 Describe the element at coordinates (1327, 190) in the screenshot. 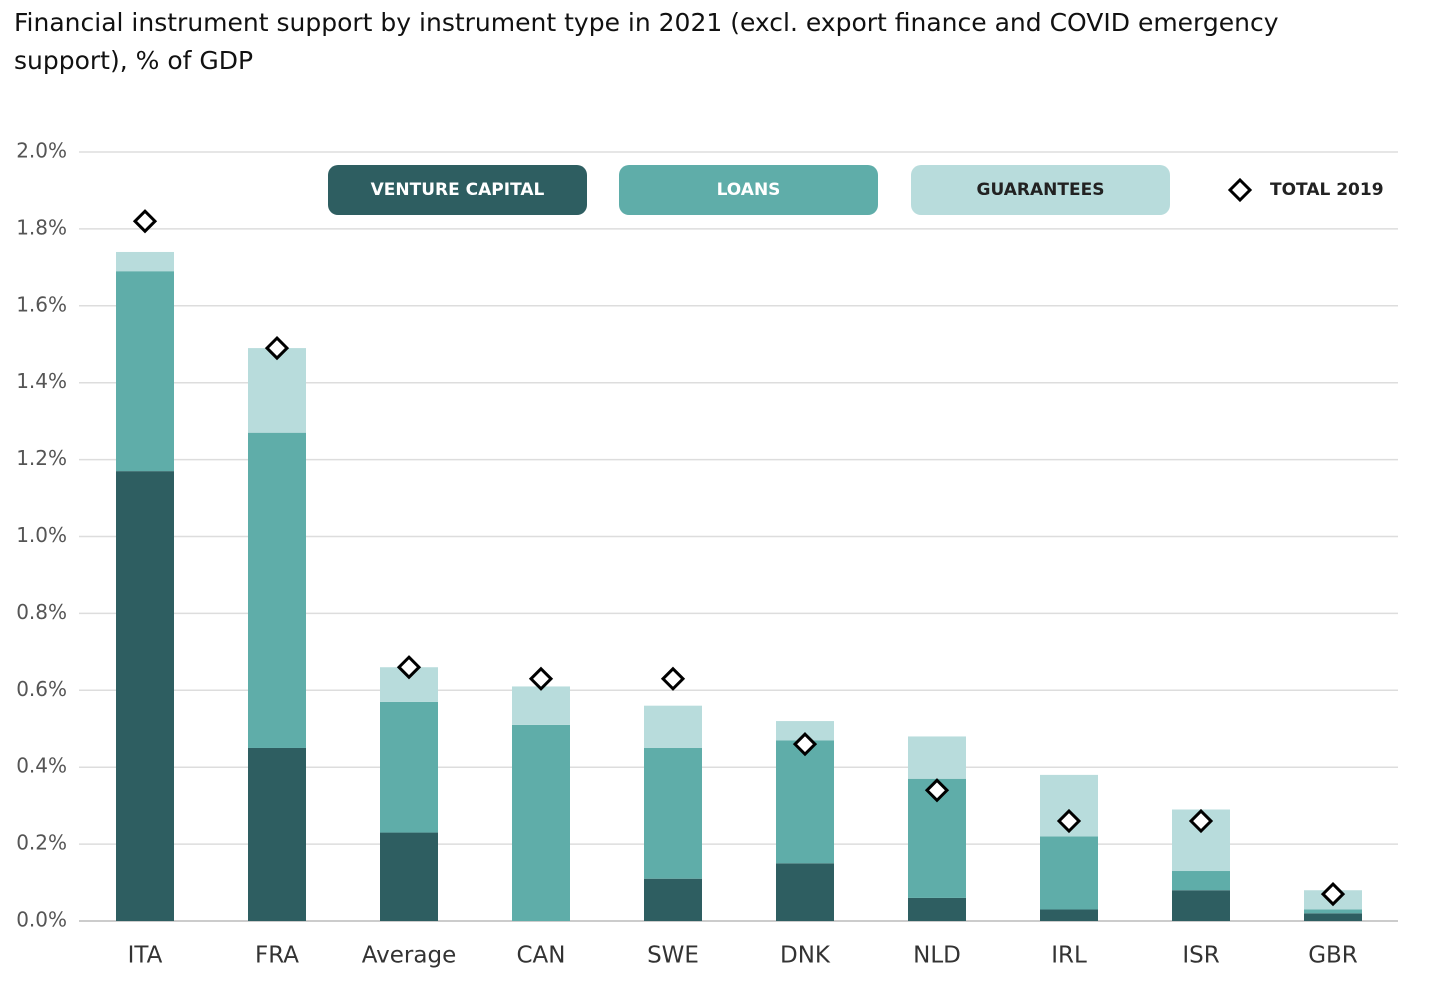

I see `legend-label: TOTAL 2019` at that location.